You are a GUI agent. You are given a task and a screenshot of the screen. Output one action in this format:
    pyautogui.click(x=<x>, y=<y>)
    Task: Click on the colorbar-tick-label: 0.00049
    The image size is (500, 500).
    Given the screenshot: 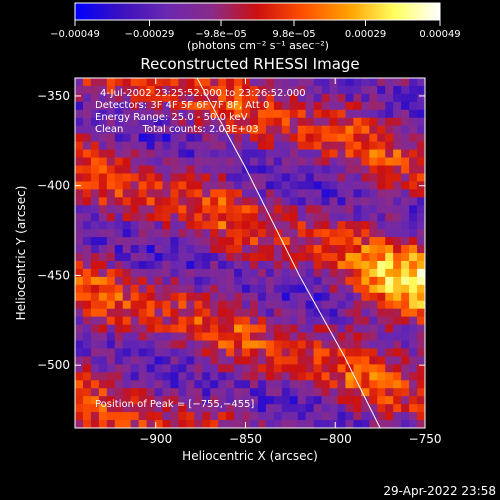 What is the action you would take?
    pyautogui.click(x=439, y=34)
    